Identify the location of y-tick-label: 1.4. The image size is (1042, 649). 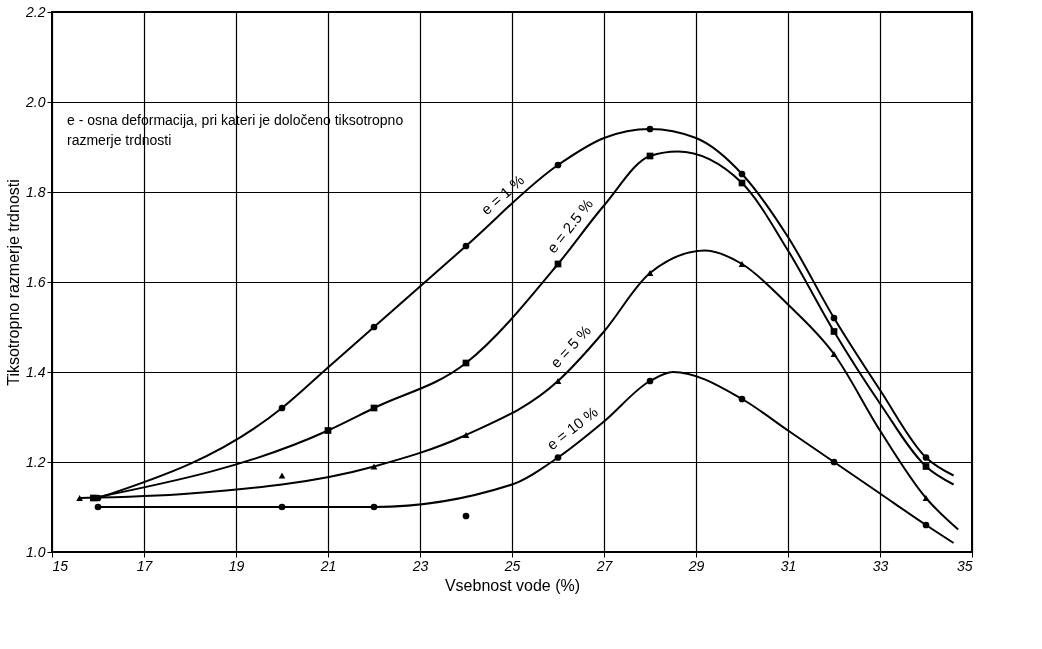
(36, 371).